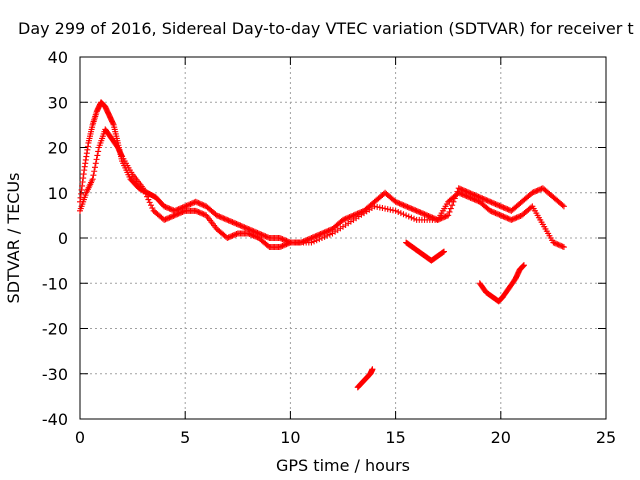 The height and width of the screenshot is (480, 640). What do you see at coordinates (63, 238) in the screenshot?
I see `y-tick-label: 0` at bounding box center [63, 238].